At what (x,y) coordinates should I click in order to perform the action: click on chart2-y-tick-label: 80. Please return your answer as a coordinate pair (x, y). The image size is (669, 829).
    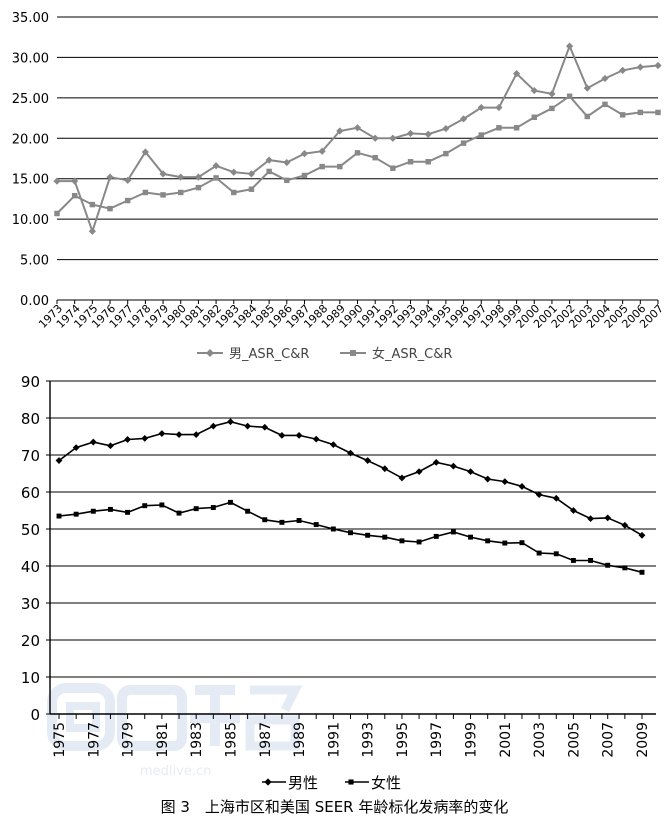
    Looking at the image, I should click on (30, 419).